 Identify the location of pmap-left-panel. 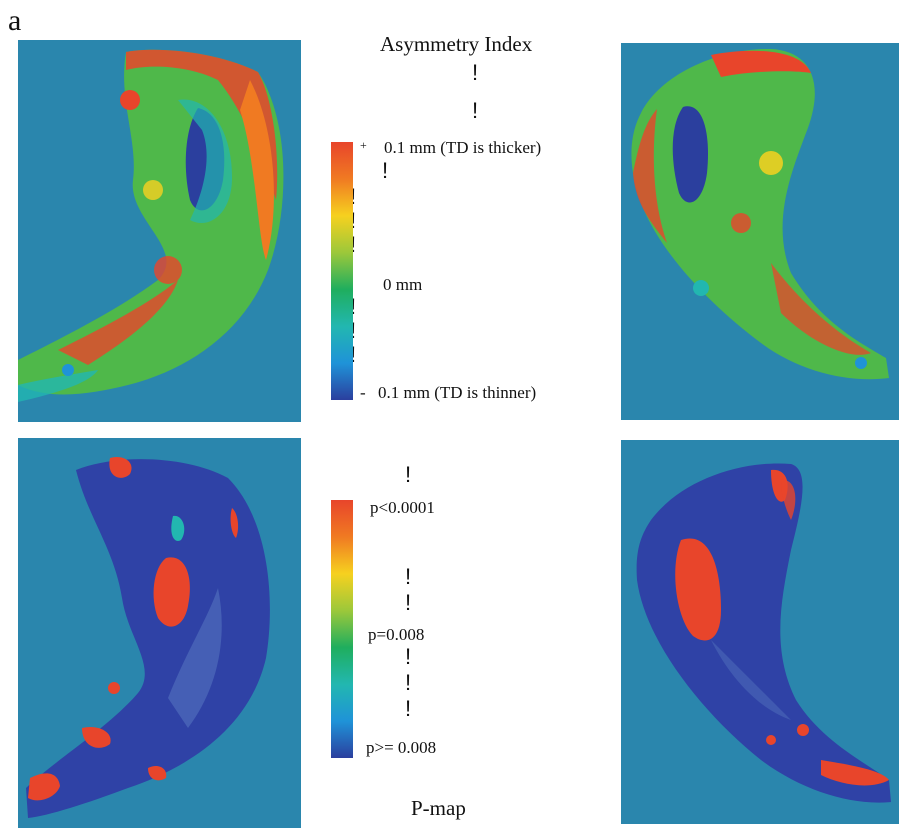
(159, 633).